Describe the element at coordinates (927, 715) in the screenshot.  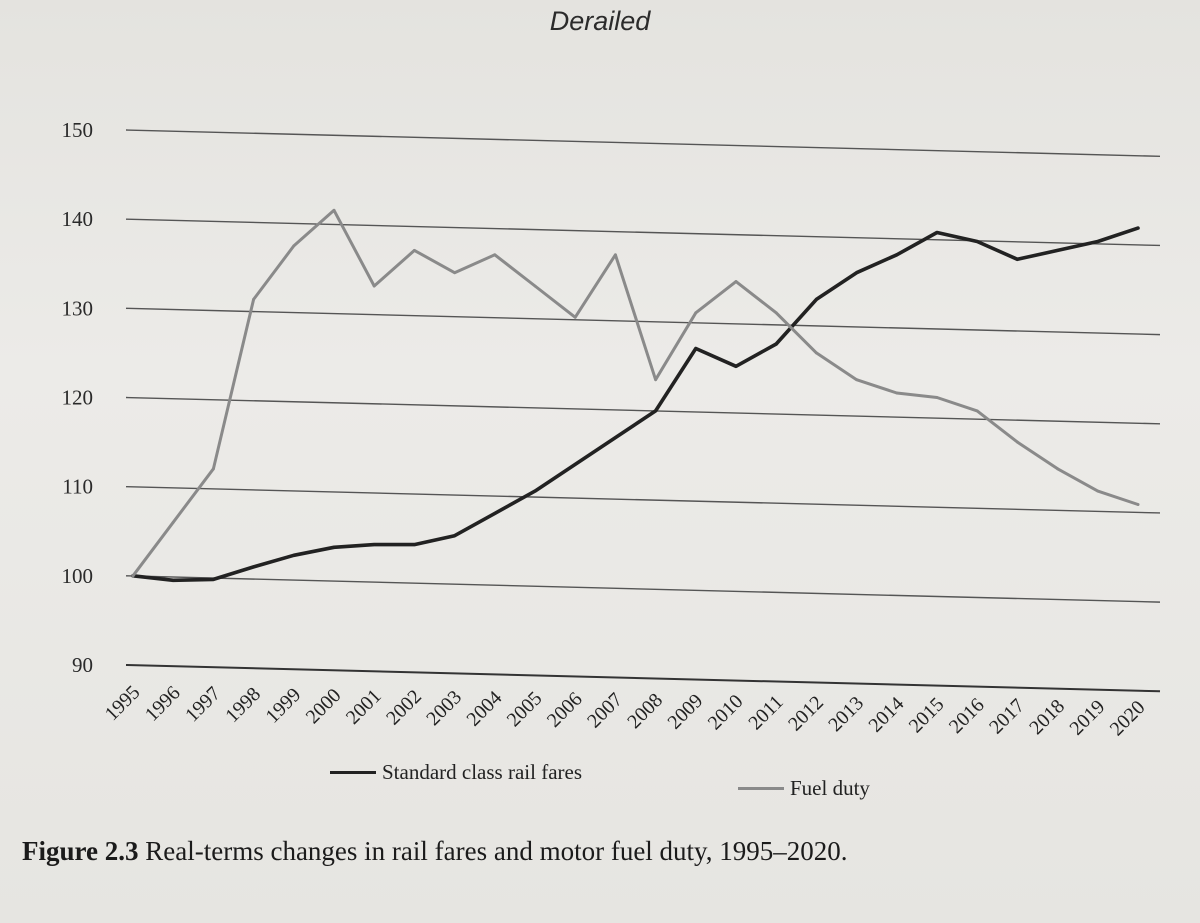
I see `x-tick-label: 2015` at that location.